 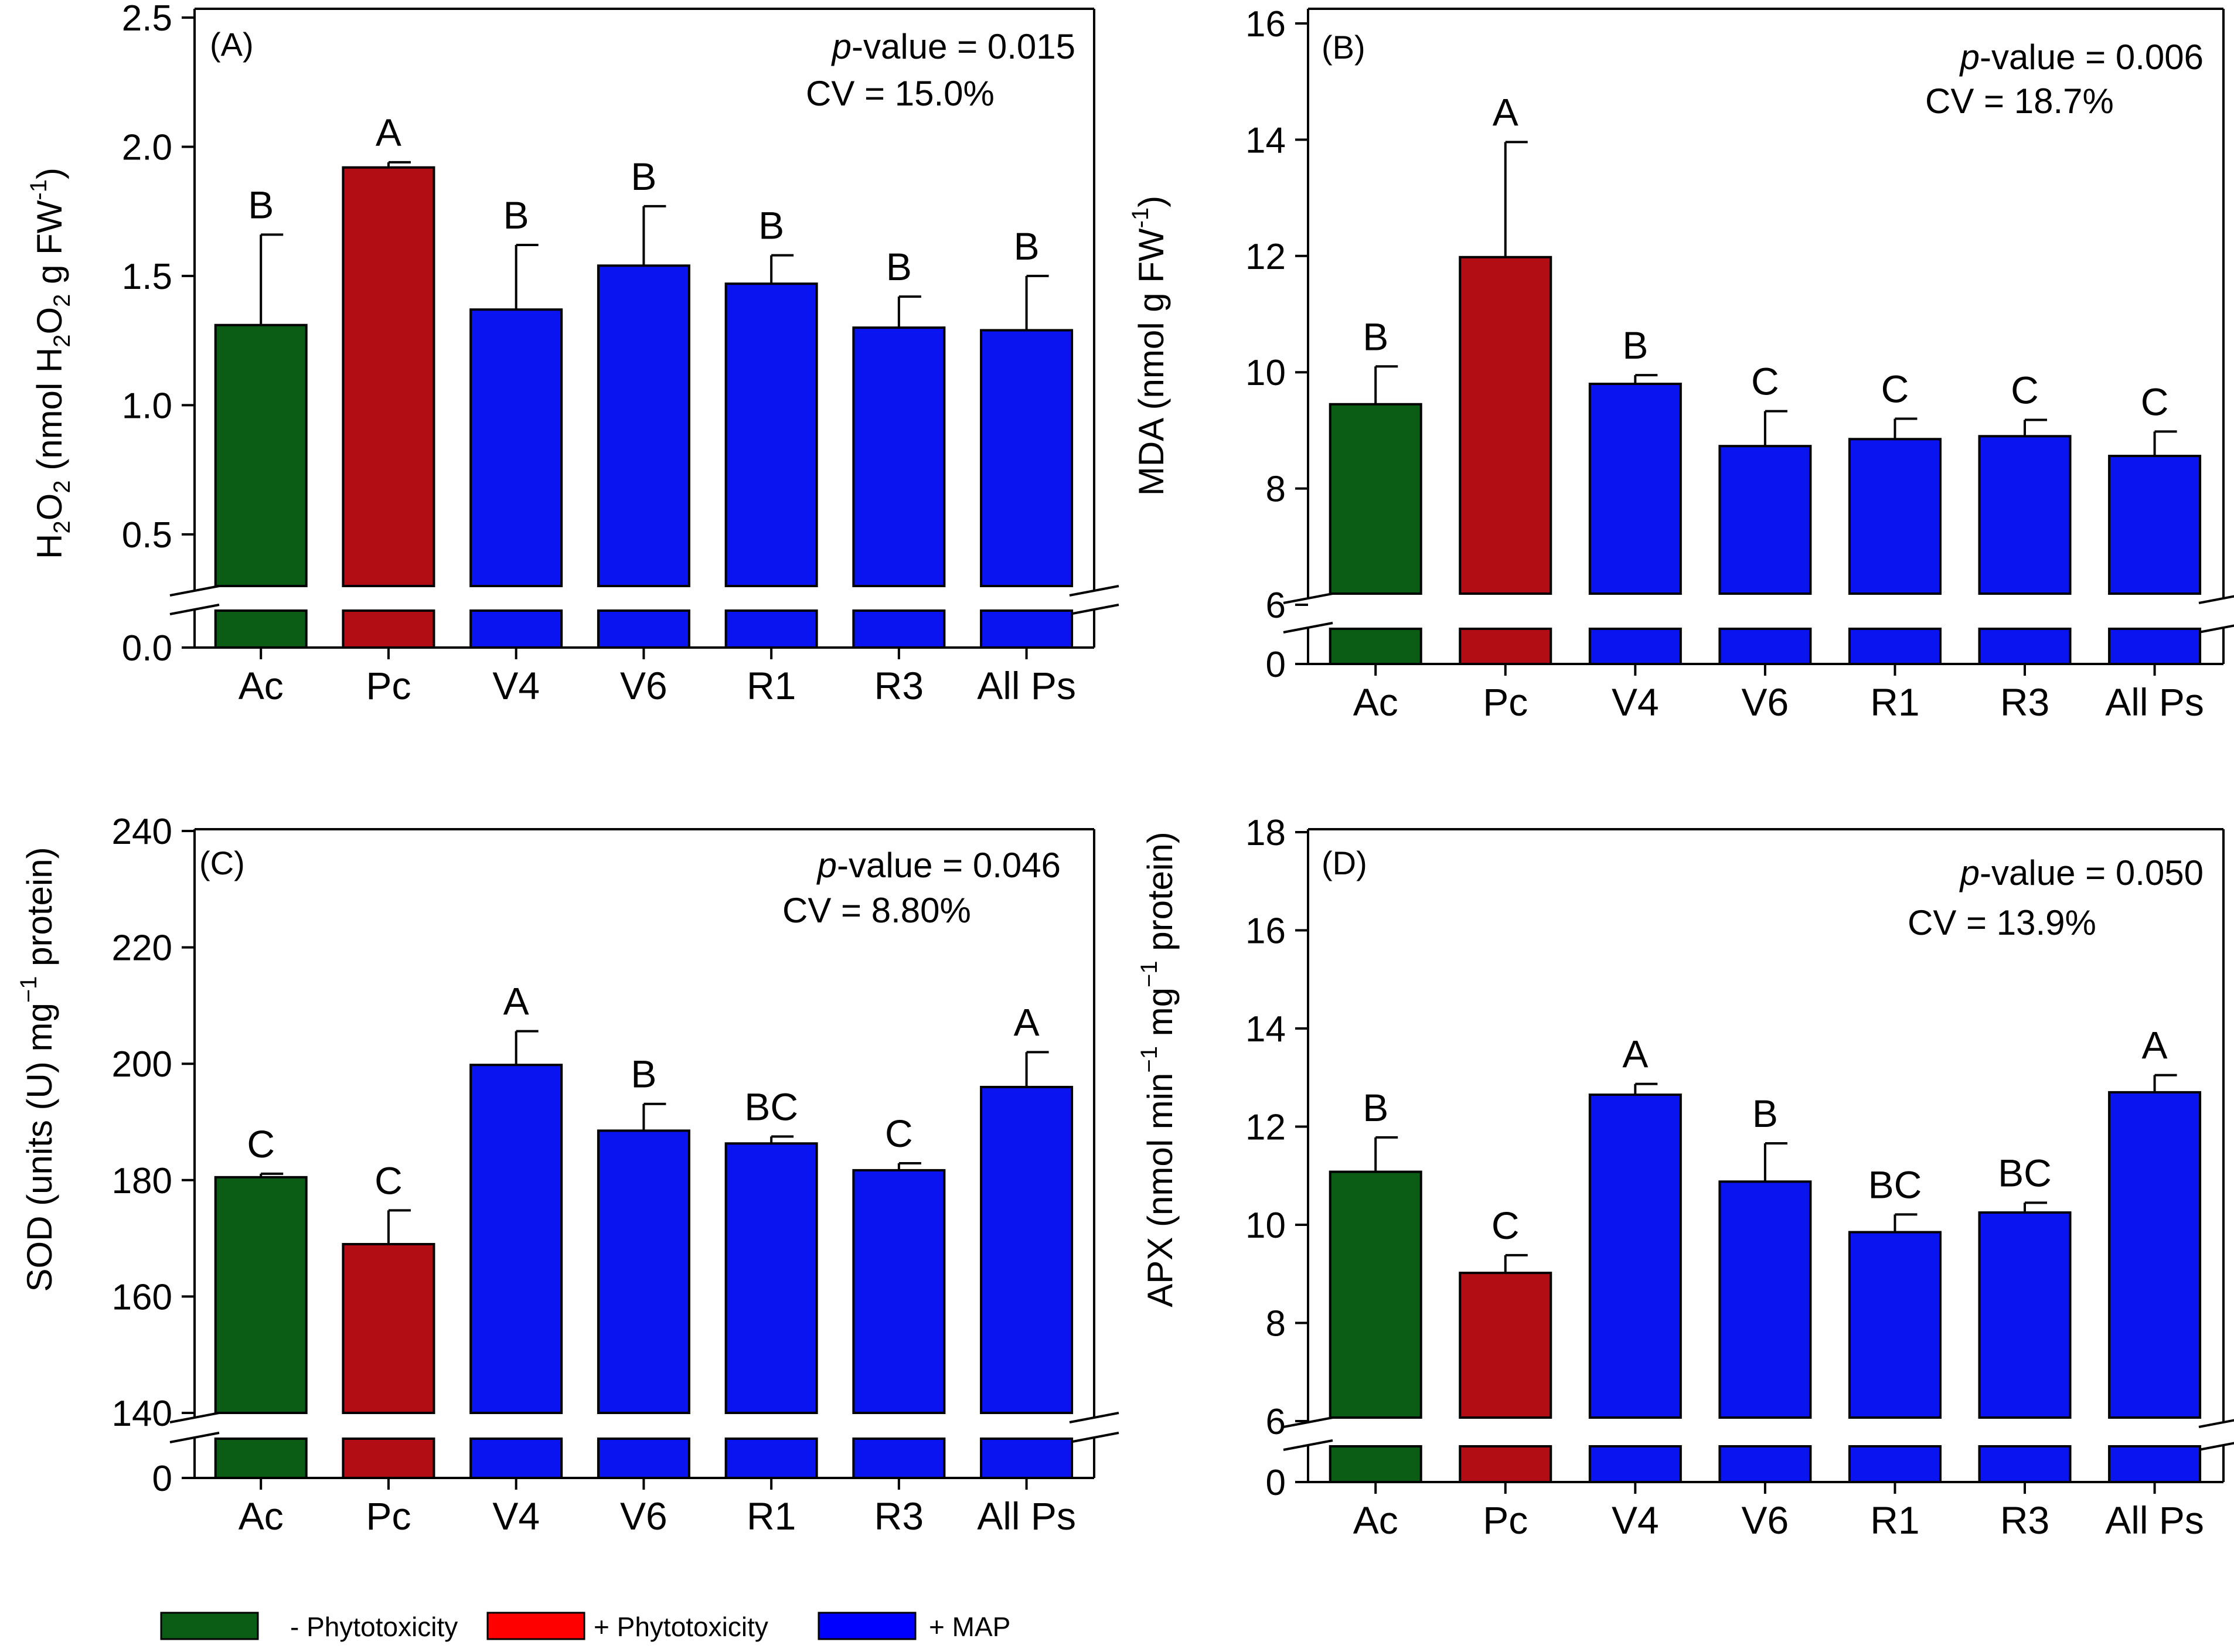 What do you see at coordinates (1265, 931) in the screenshot?
I see `panel-d-ytick-label-5: 16` at bounding box center [1265, 931].